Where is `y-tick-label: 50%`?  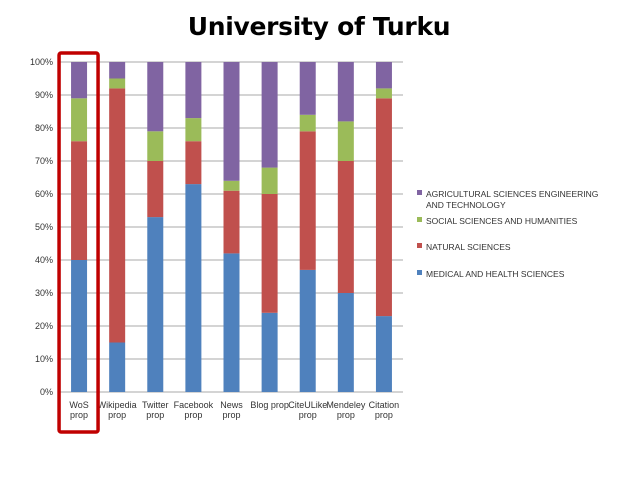 y-tick-label: 50% is located at coordinates (44, 227).